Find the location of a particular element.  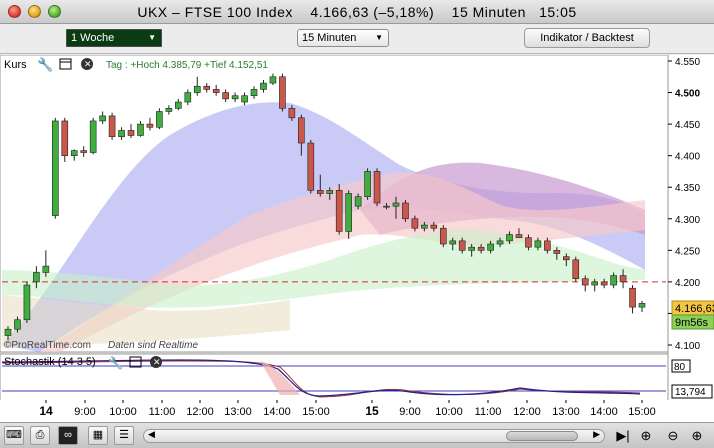

zoom-in-icon: ⊕ is located at coordinates (697, 435).